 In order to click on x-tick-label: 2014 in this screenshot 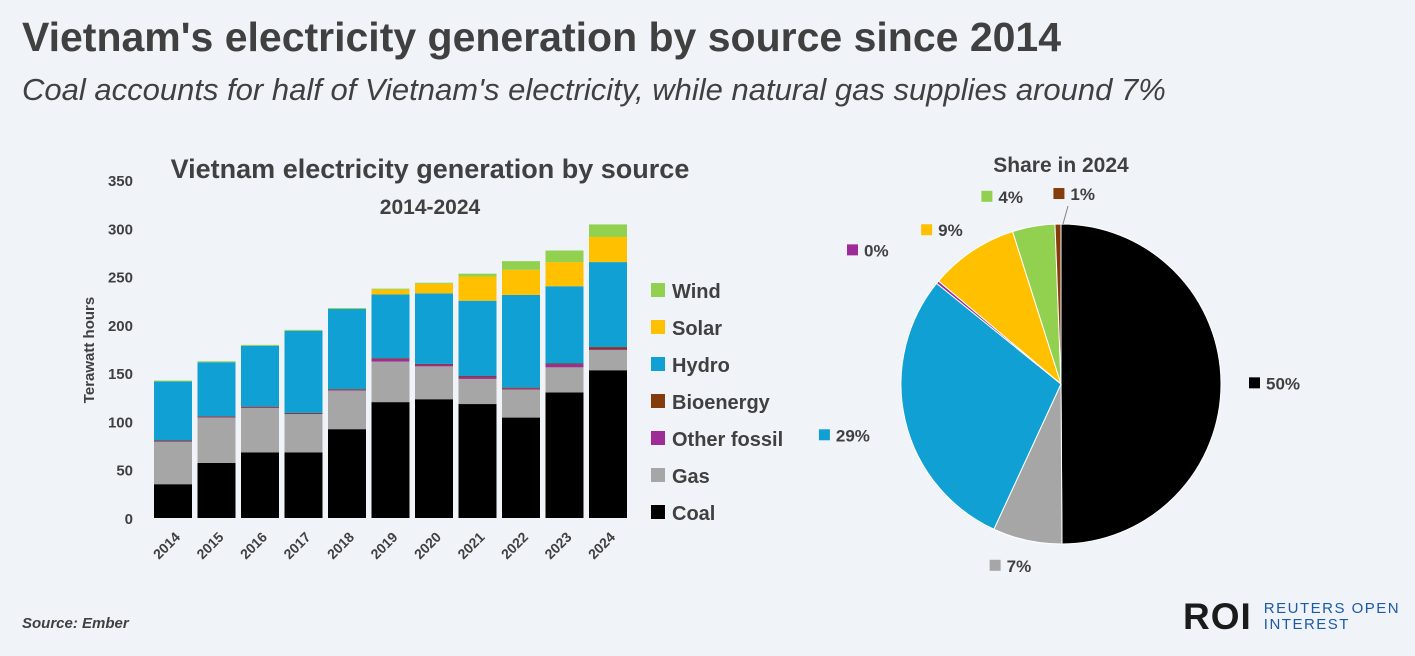, I will do `click(166, 545)`.